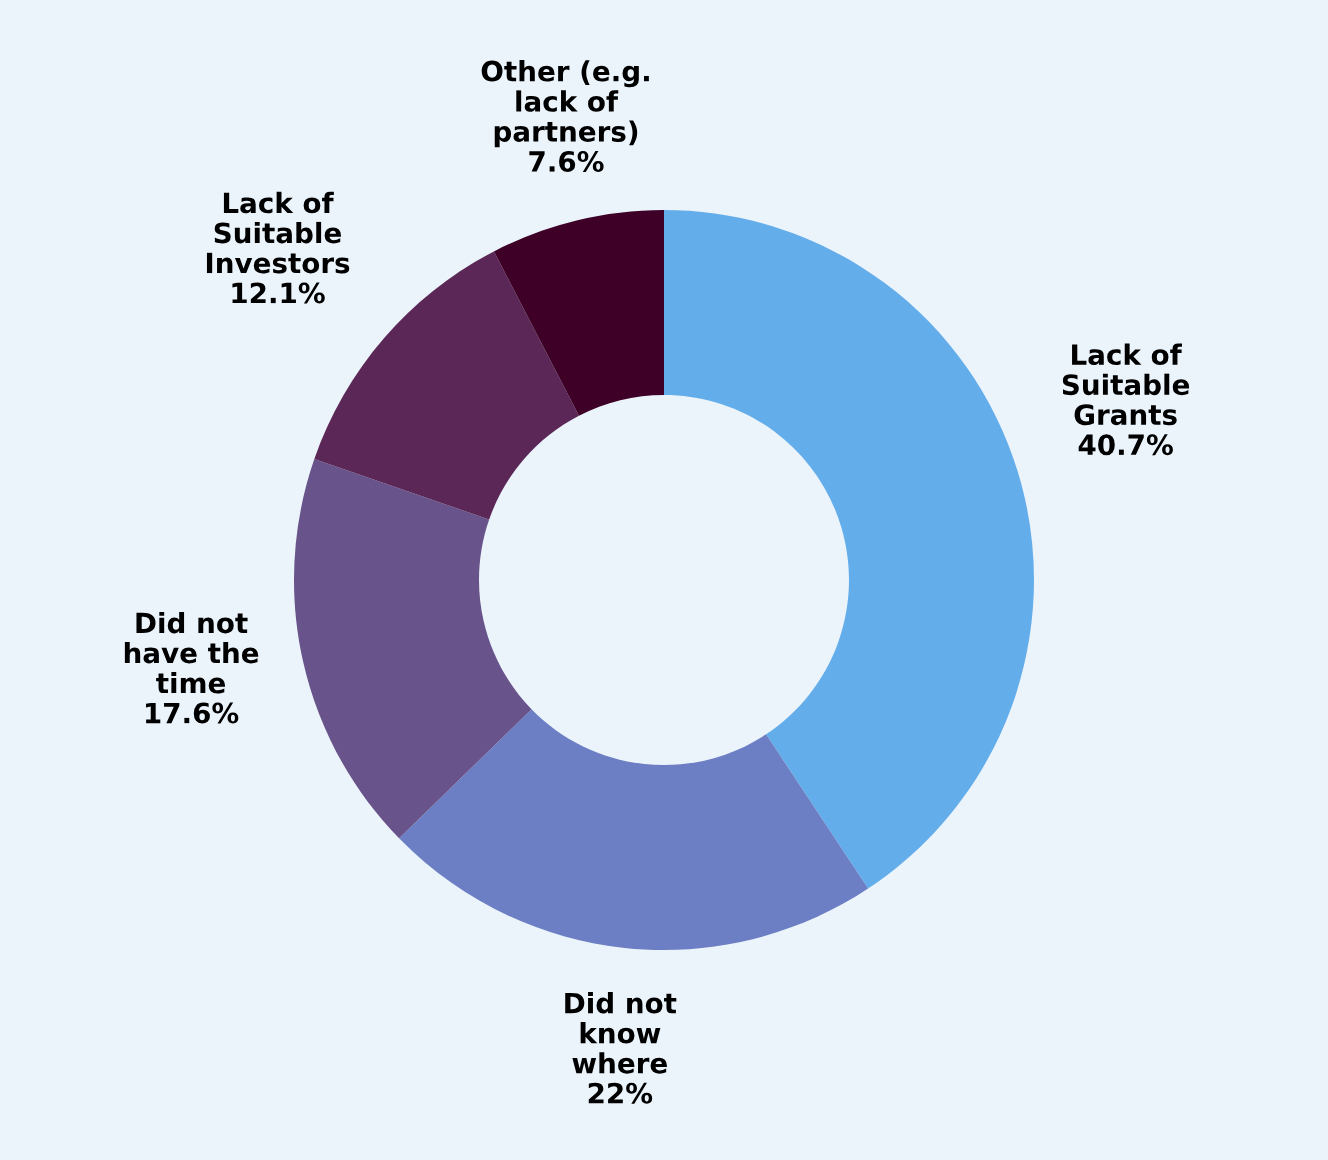 This screenshot has height=1160, width=1328. Describe the element at coordinates (278, 232) in the screenshot. I see `slice-label: Lack of Suitable Investors` at that location.